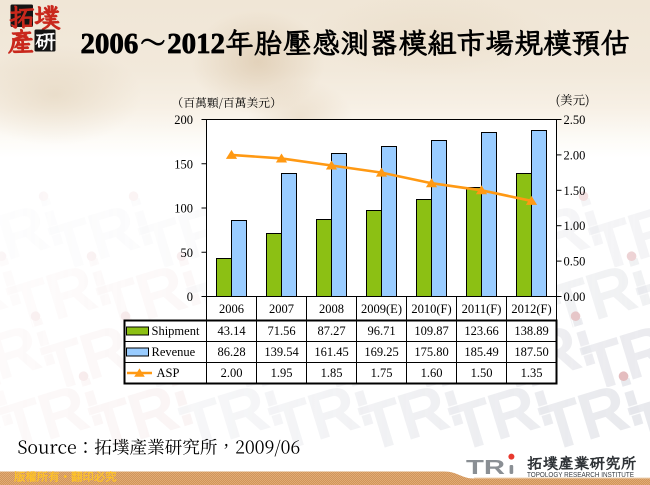 Image resolution: width=650 pixels, height=485 pixels. What do you see at coordinates (190, 297) in the screenshot?
I see `left-axis-tick-label: 0` at bounding box center [190, 297].